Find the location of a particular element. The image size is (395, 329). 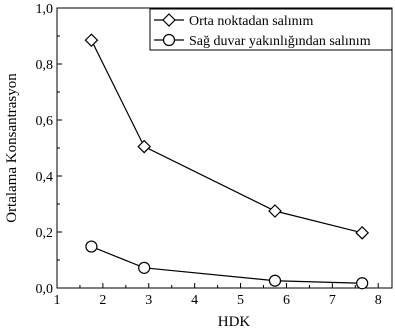

legend-box is located at coordinates (271, 29).